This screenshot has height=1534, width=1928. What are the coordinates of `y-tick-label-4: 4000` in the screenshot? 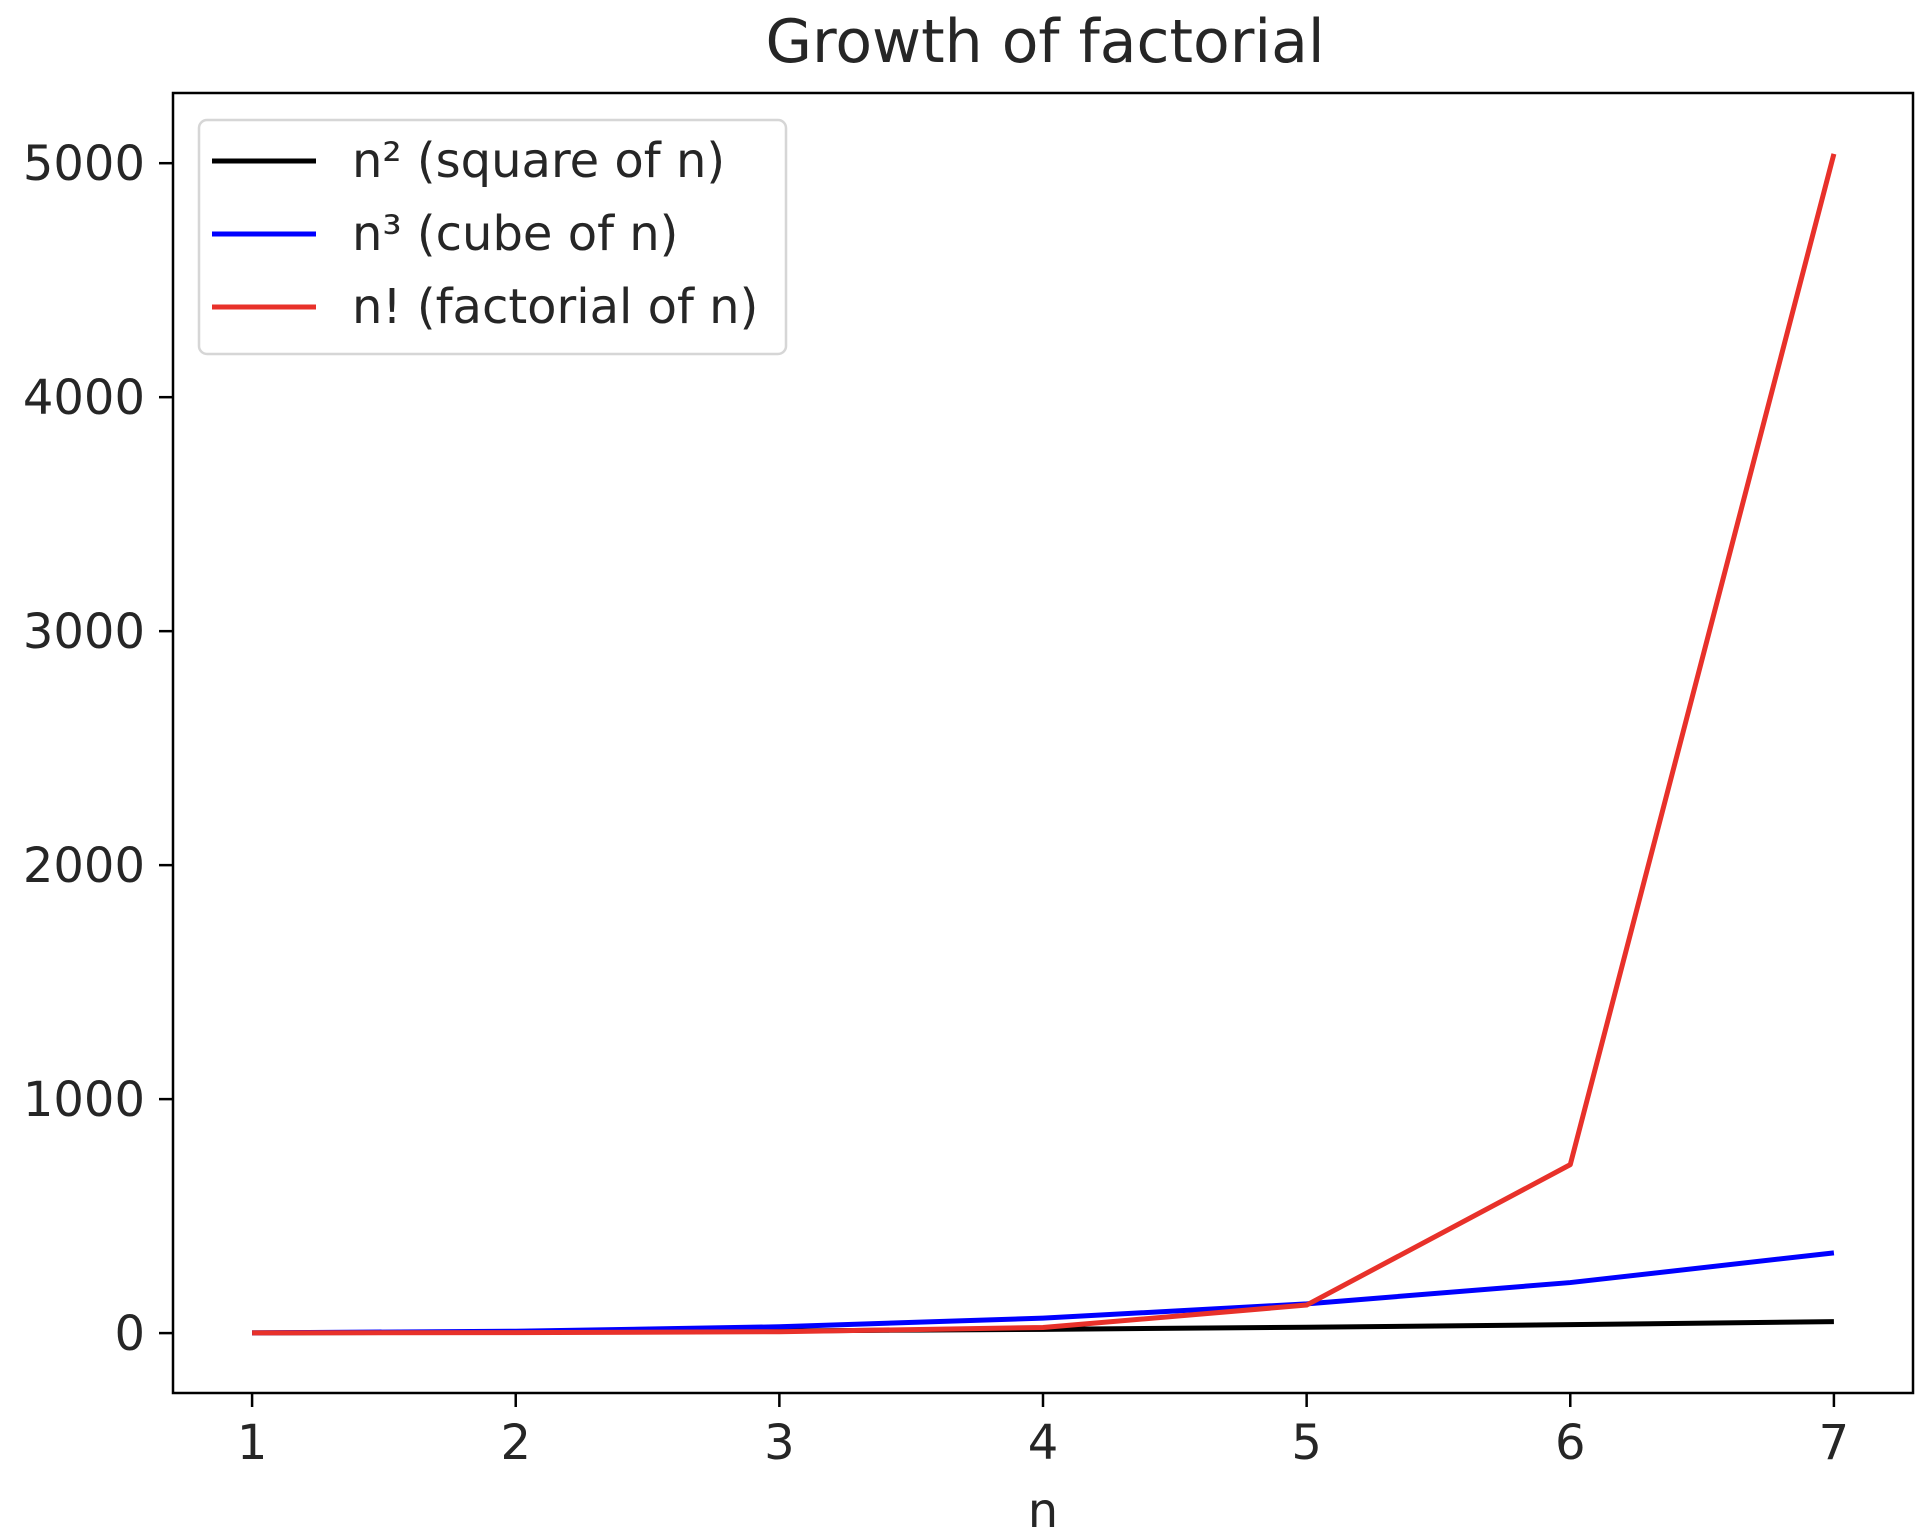 It's located at (84, 398).